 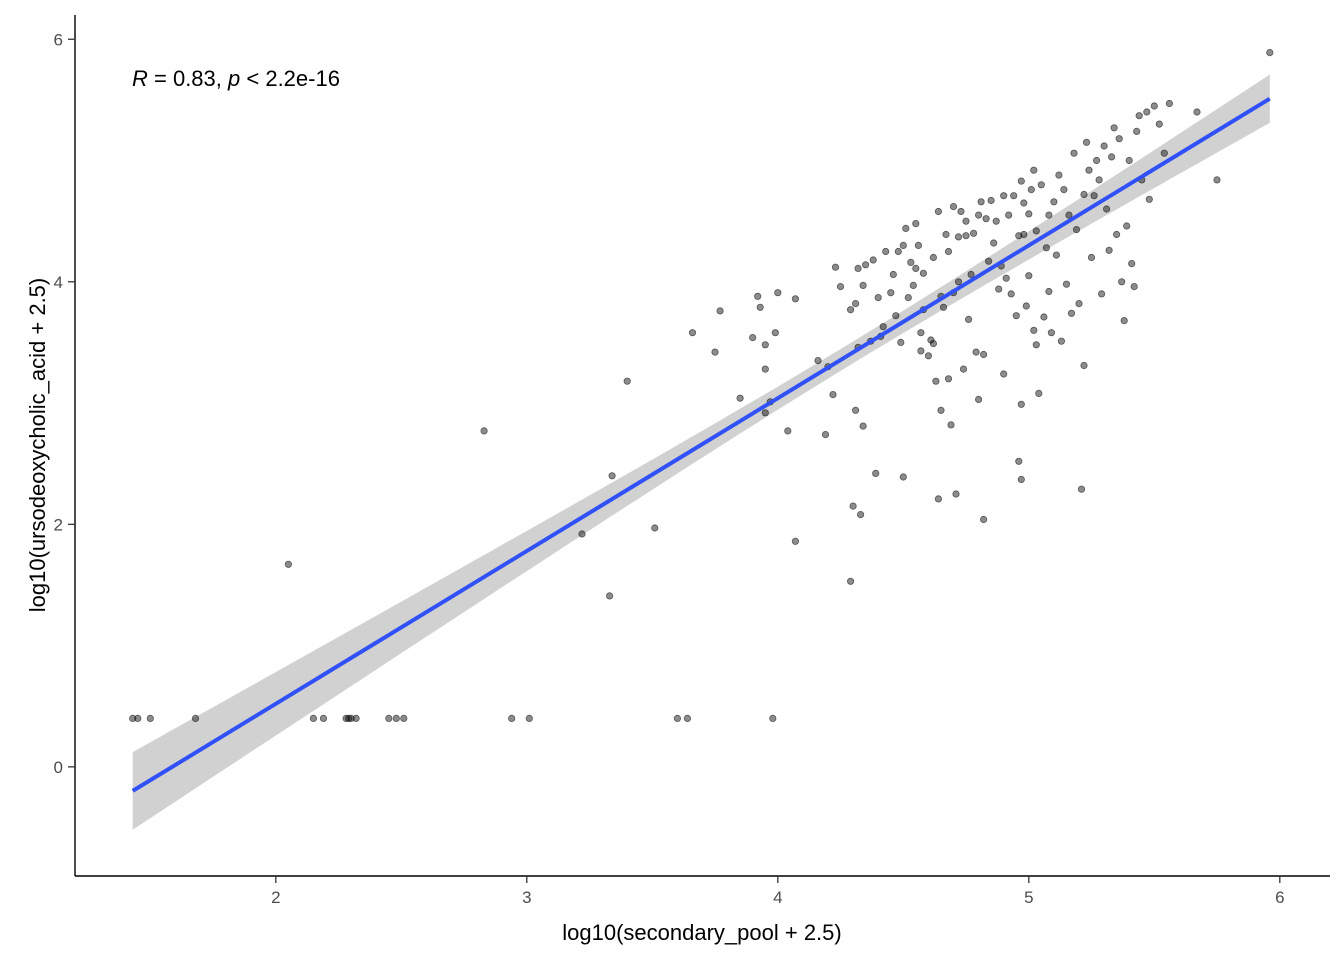 What do you see at coordinates (58, 524) in the screenshot?
I see `y-tick-label: 2` at bounding box center [58, 524].